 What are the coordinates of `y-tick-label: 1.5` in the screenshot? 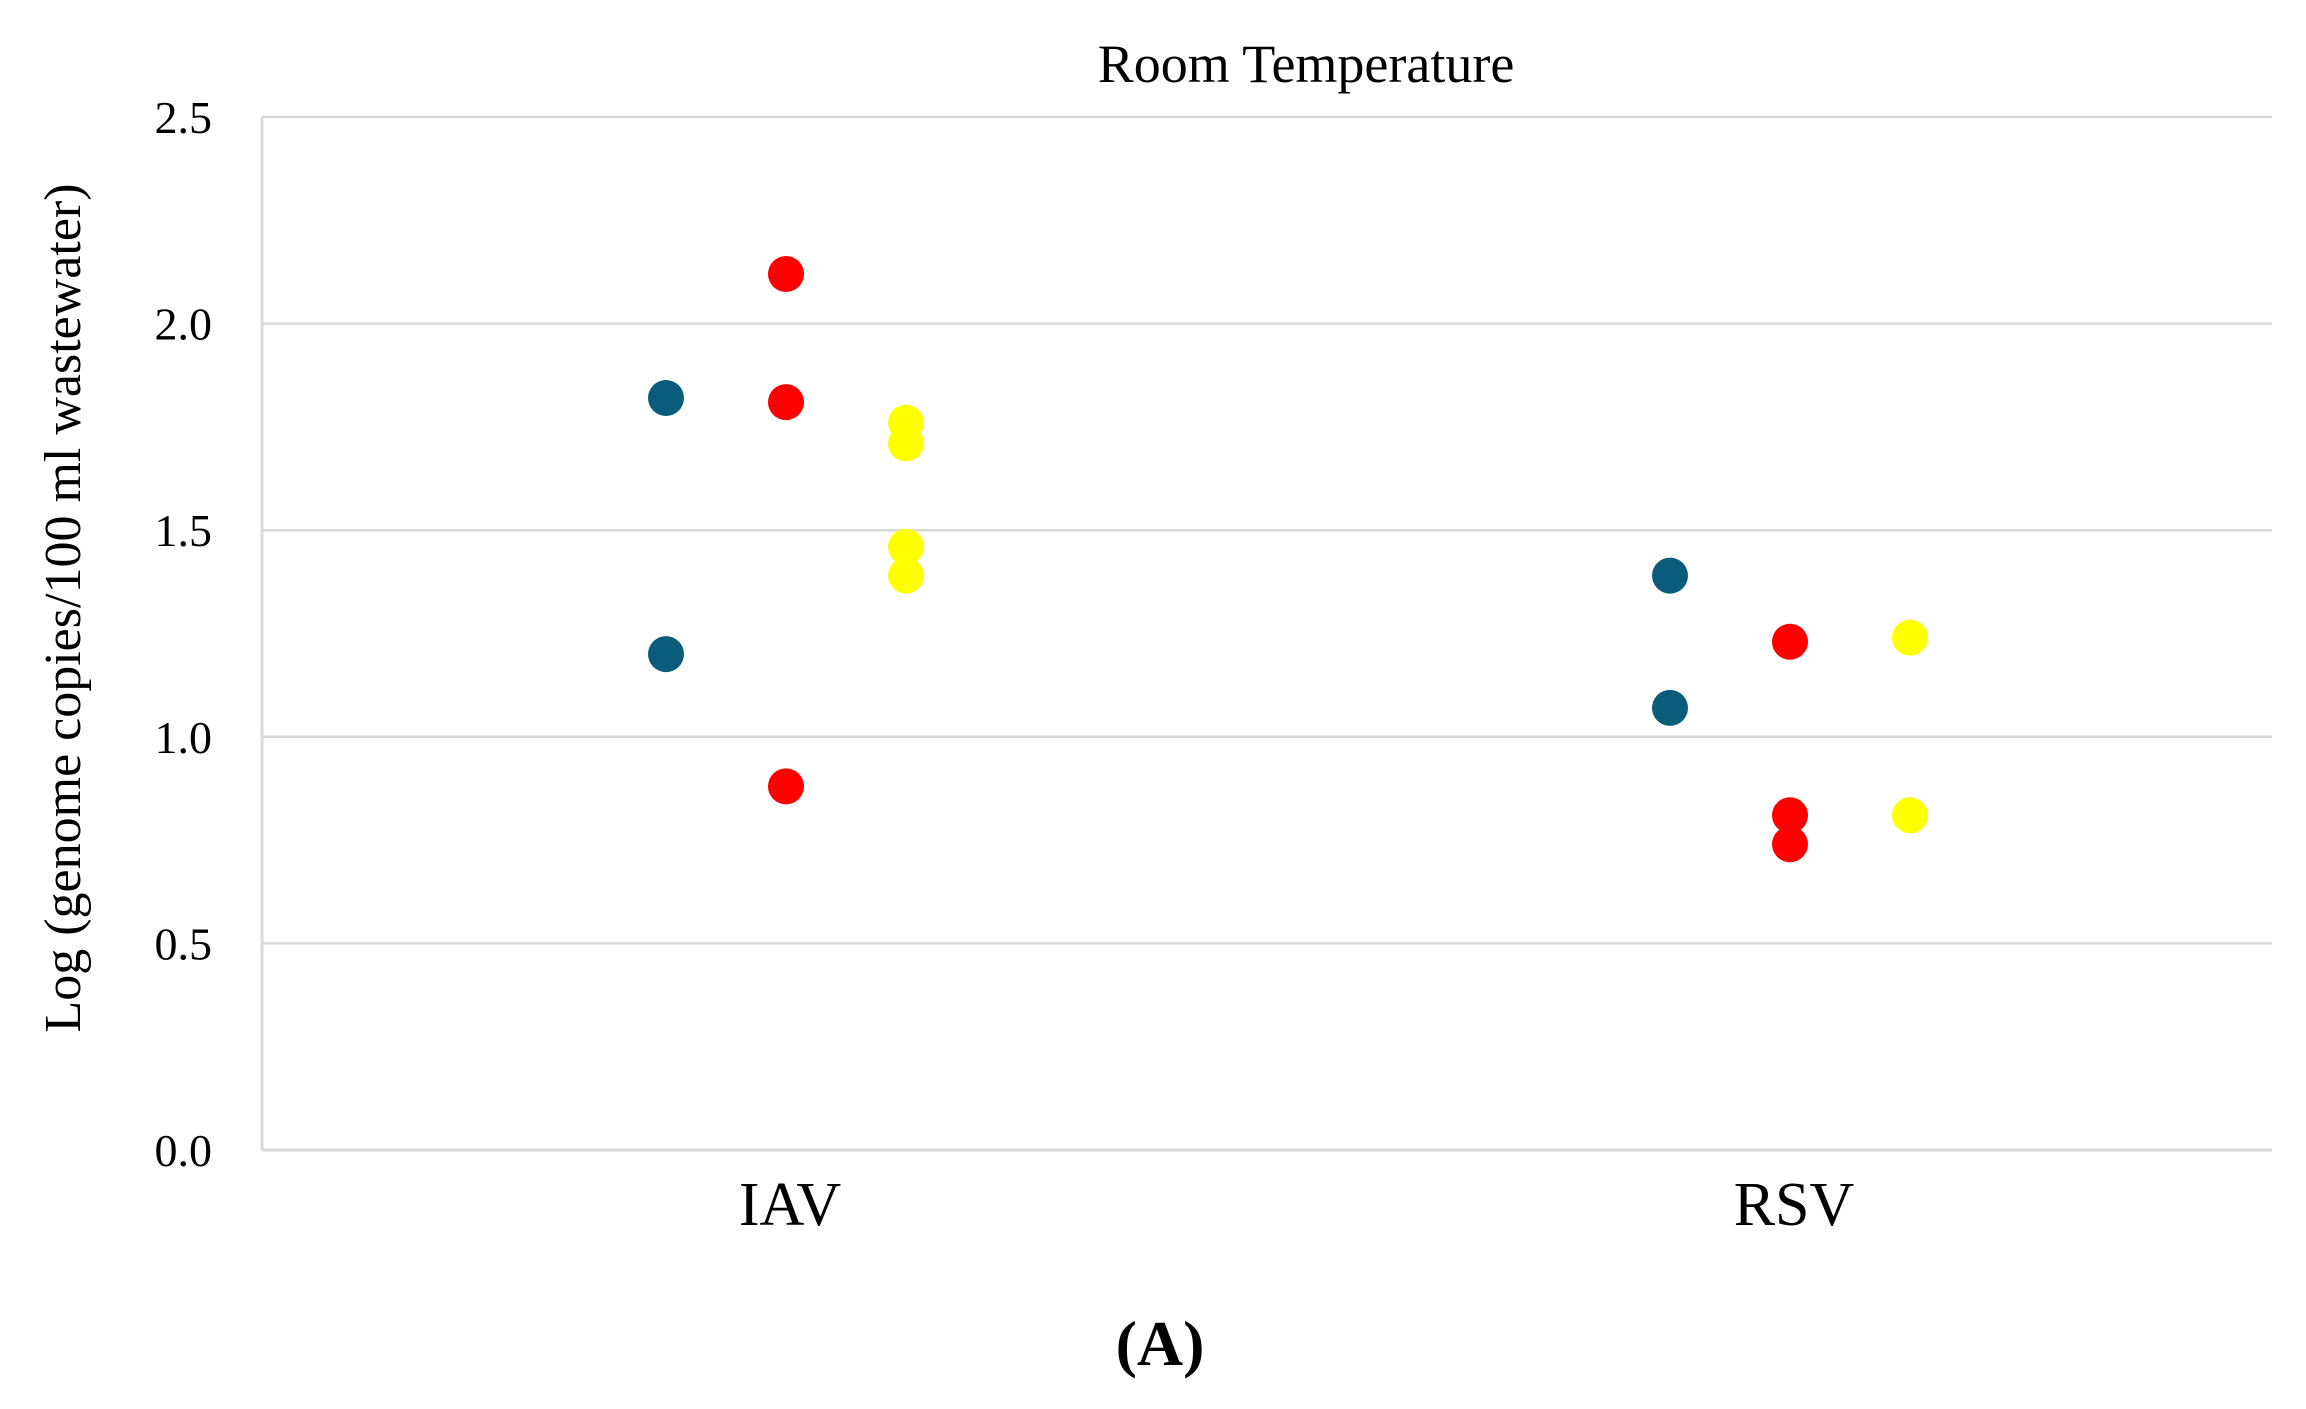 It's located at (184, 530).